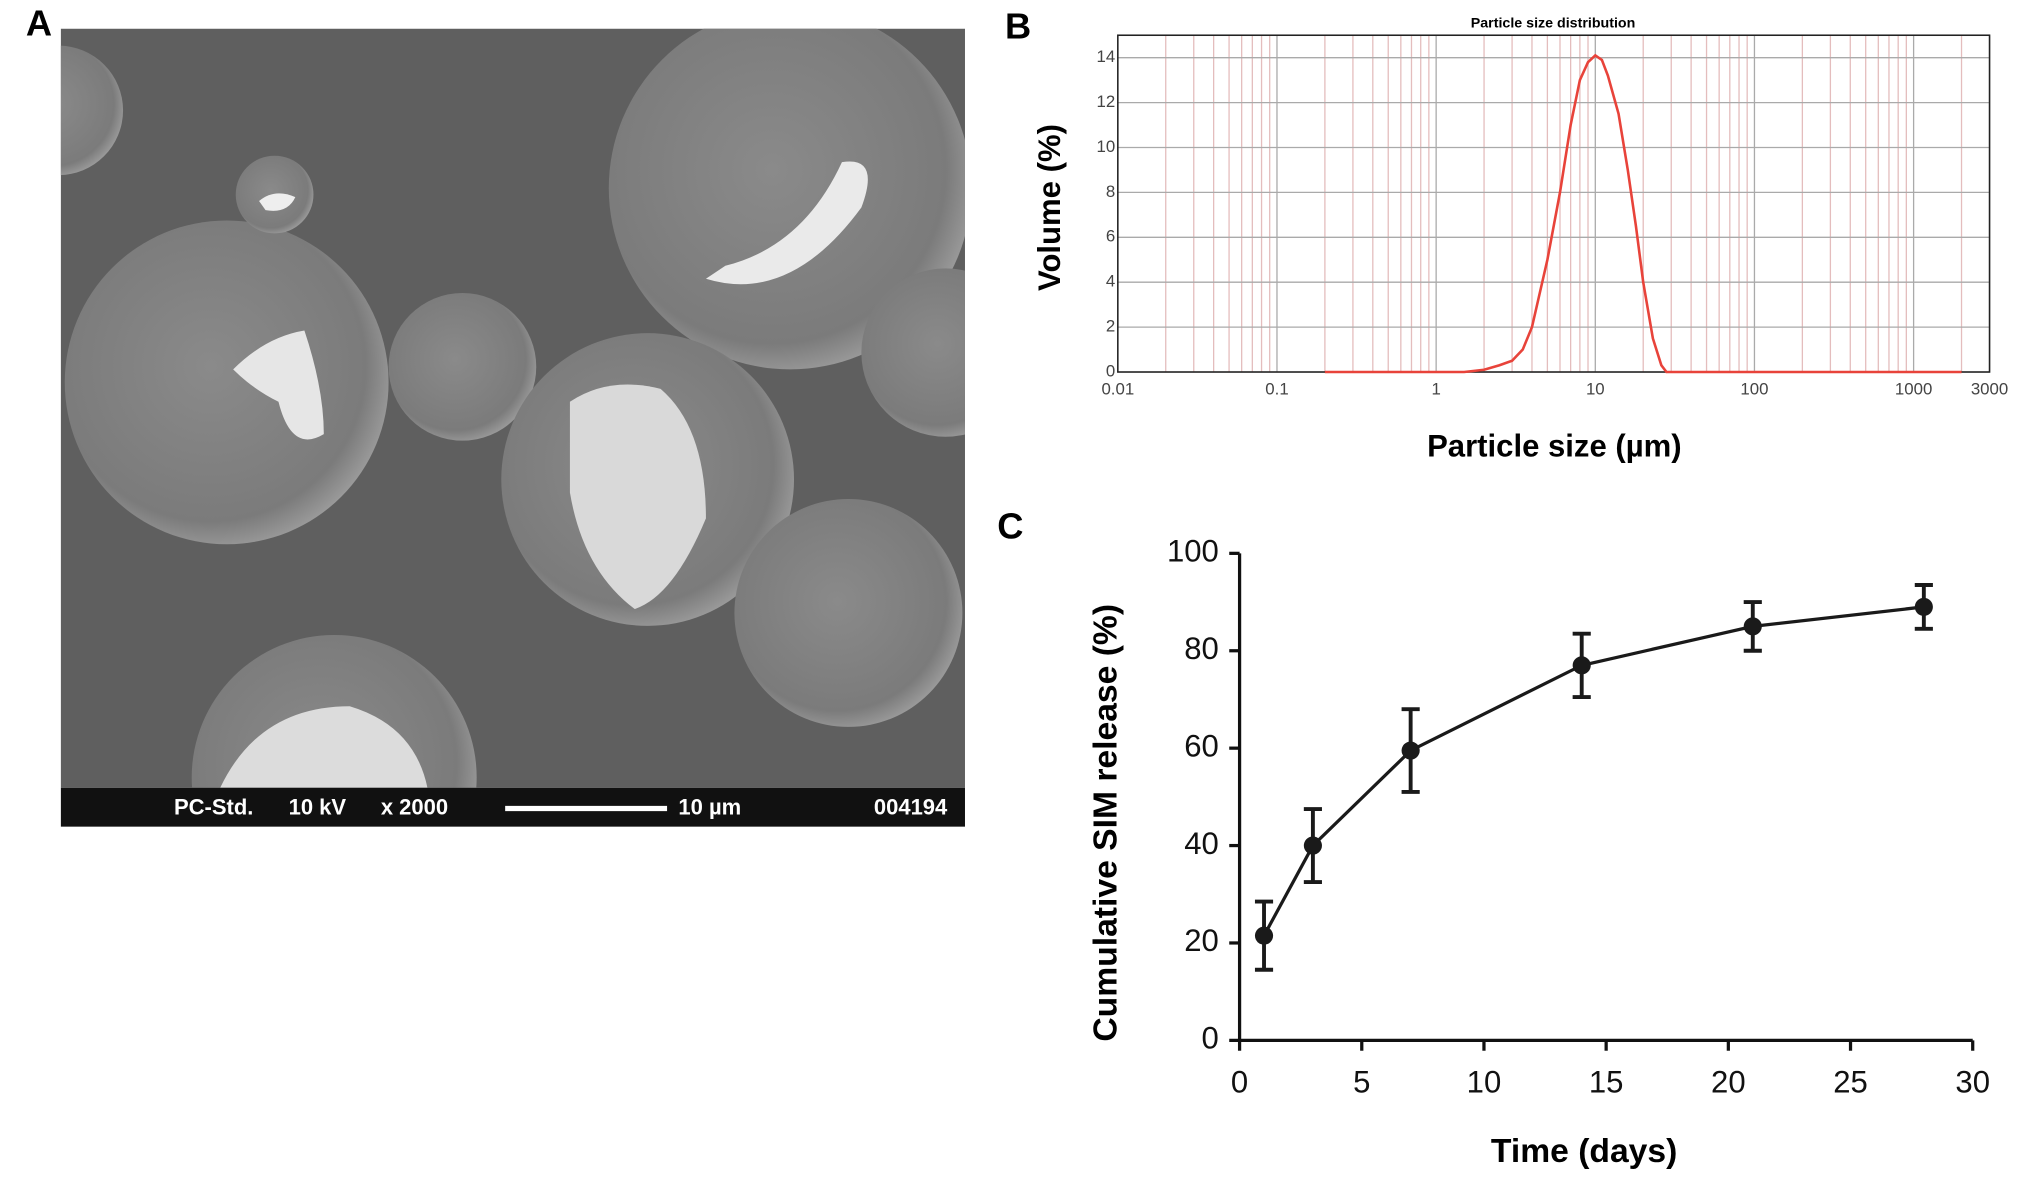 The image size is (2031, 1187). Describe the element at coordinates (318, 806) in the screenshot. I see `info-text: 10 kV` at that location.